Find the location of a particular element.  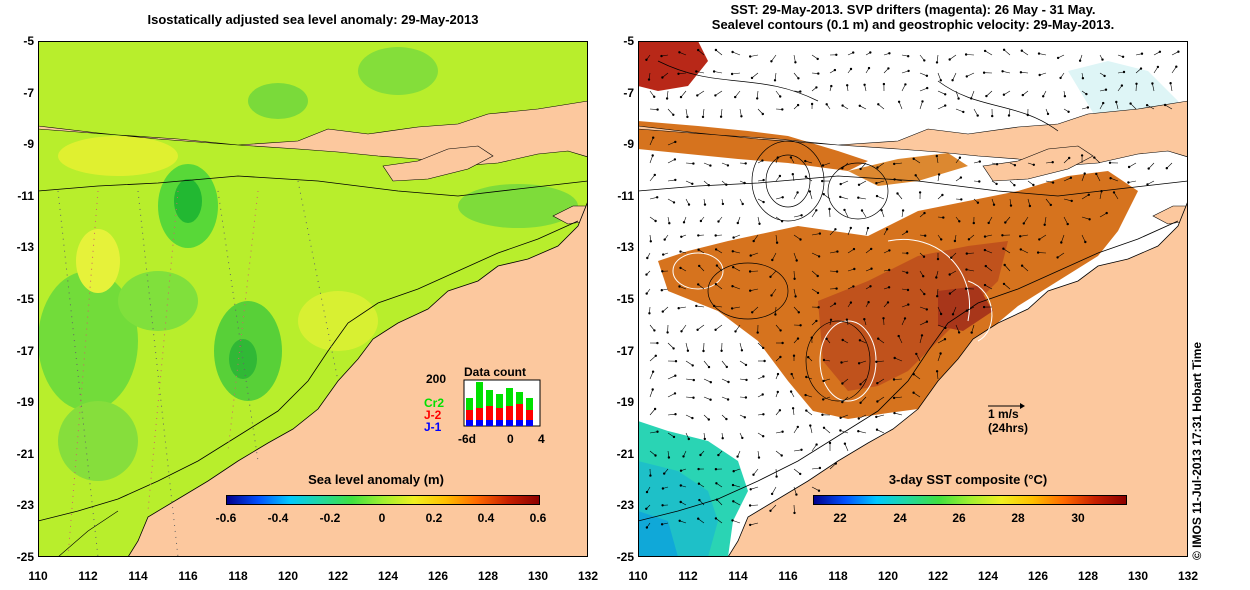

data-count-histogram is located at coordinates (502, 403).